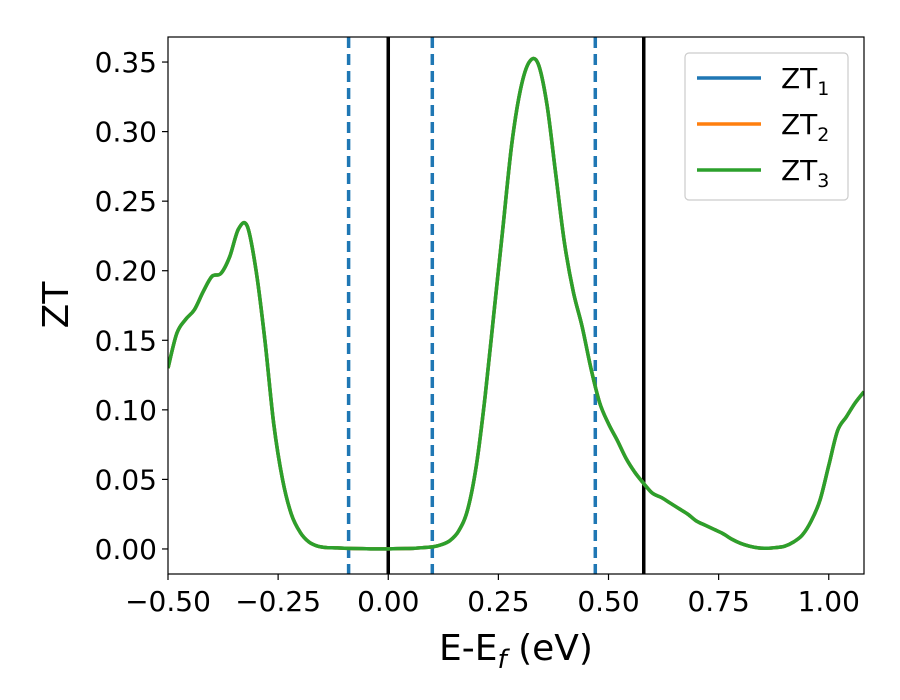  Describe the element at coordinates (168, 601) in the screenshot. I see `x-tick-label: −0.50` at that location.